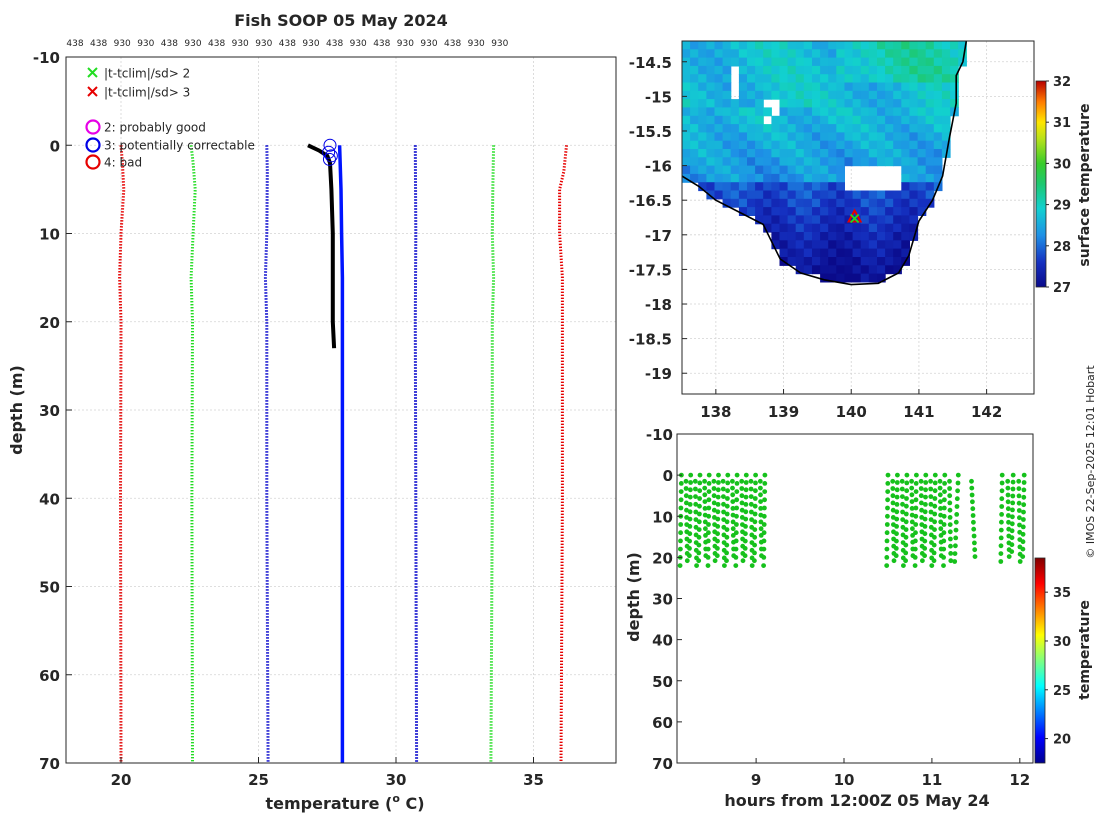 The width and height of the screenshot is (1100, 820). Describe the element at coordinates (155, 128) in the screenshot. I see `legend-entry-label: 2: probably good` at that location.